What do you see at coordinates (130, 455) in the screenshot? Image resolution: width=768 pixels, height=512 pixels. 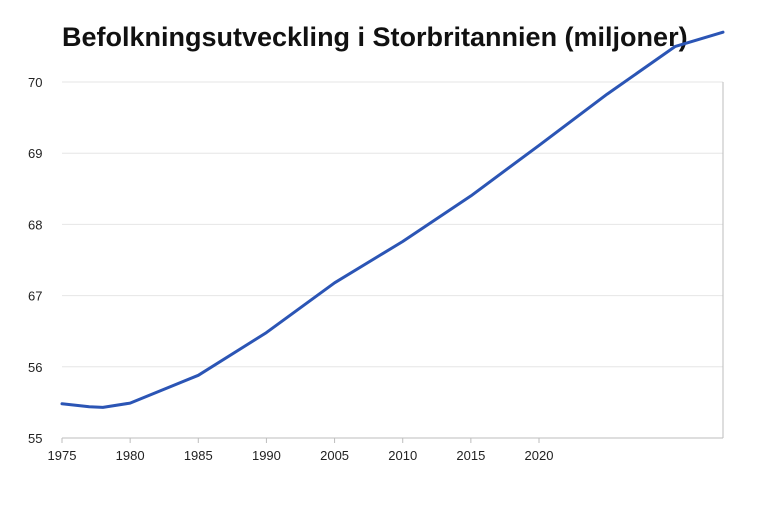 I see `x-tick-label: 1980` at bounding box center [130, 455].